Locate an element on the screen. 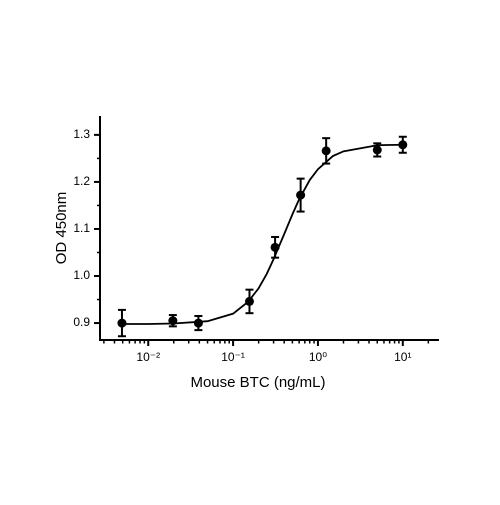 This screenshot has width=500, height=505. y-tick-label: 1.1 is located at coordinates (81, 228).